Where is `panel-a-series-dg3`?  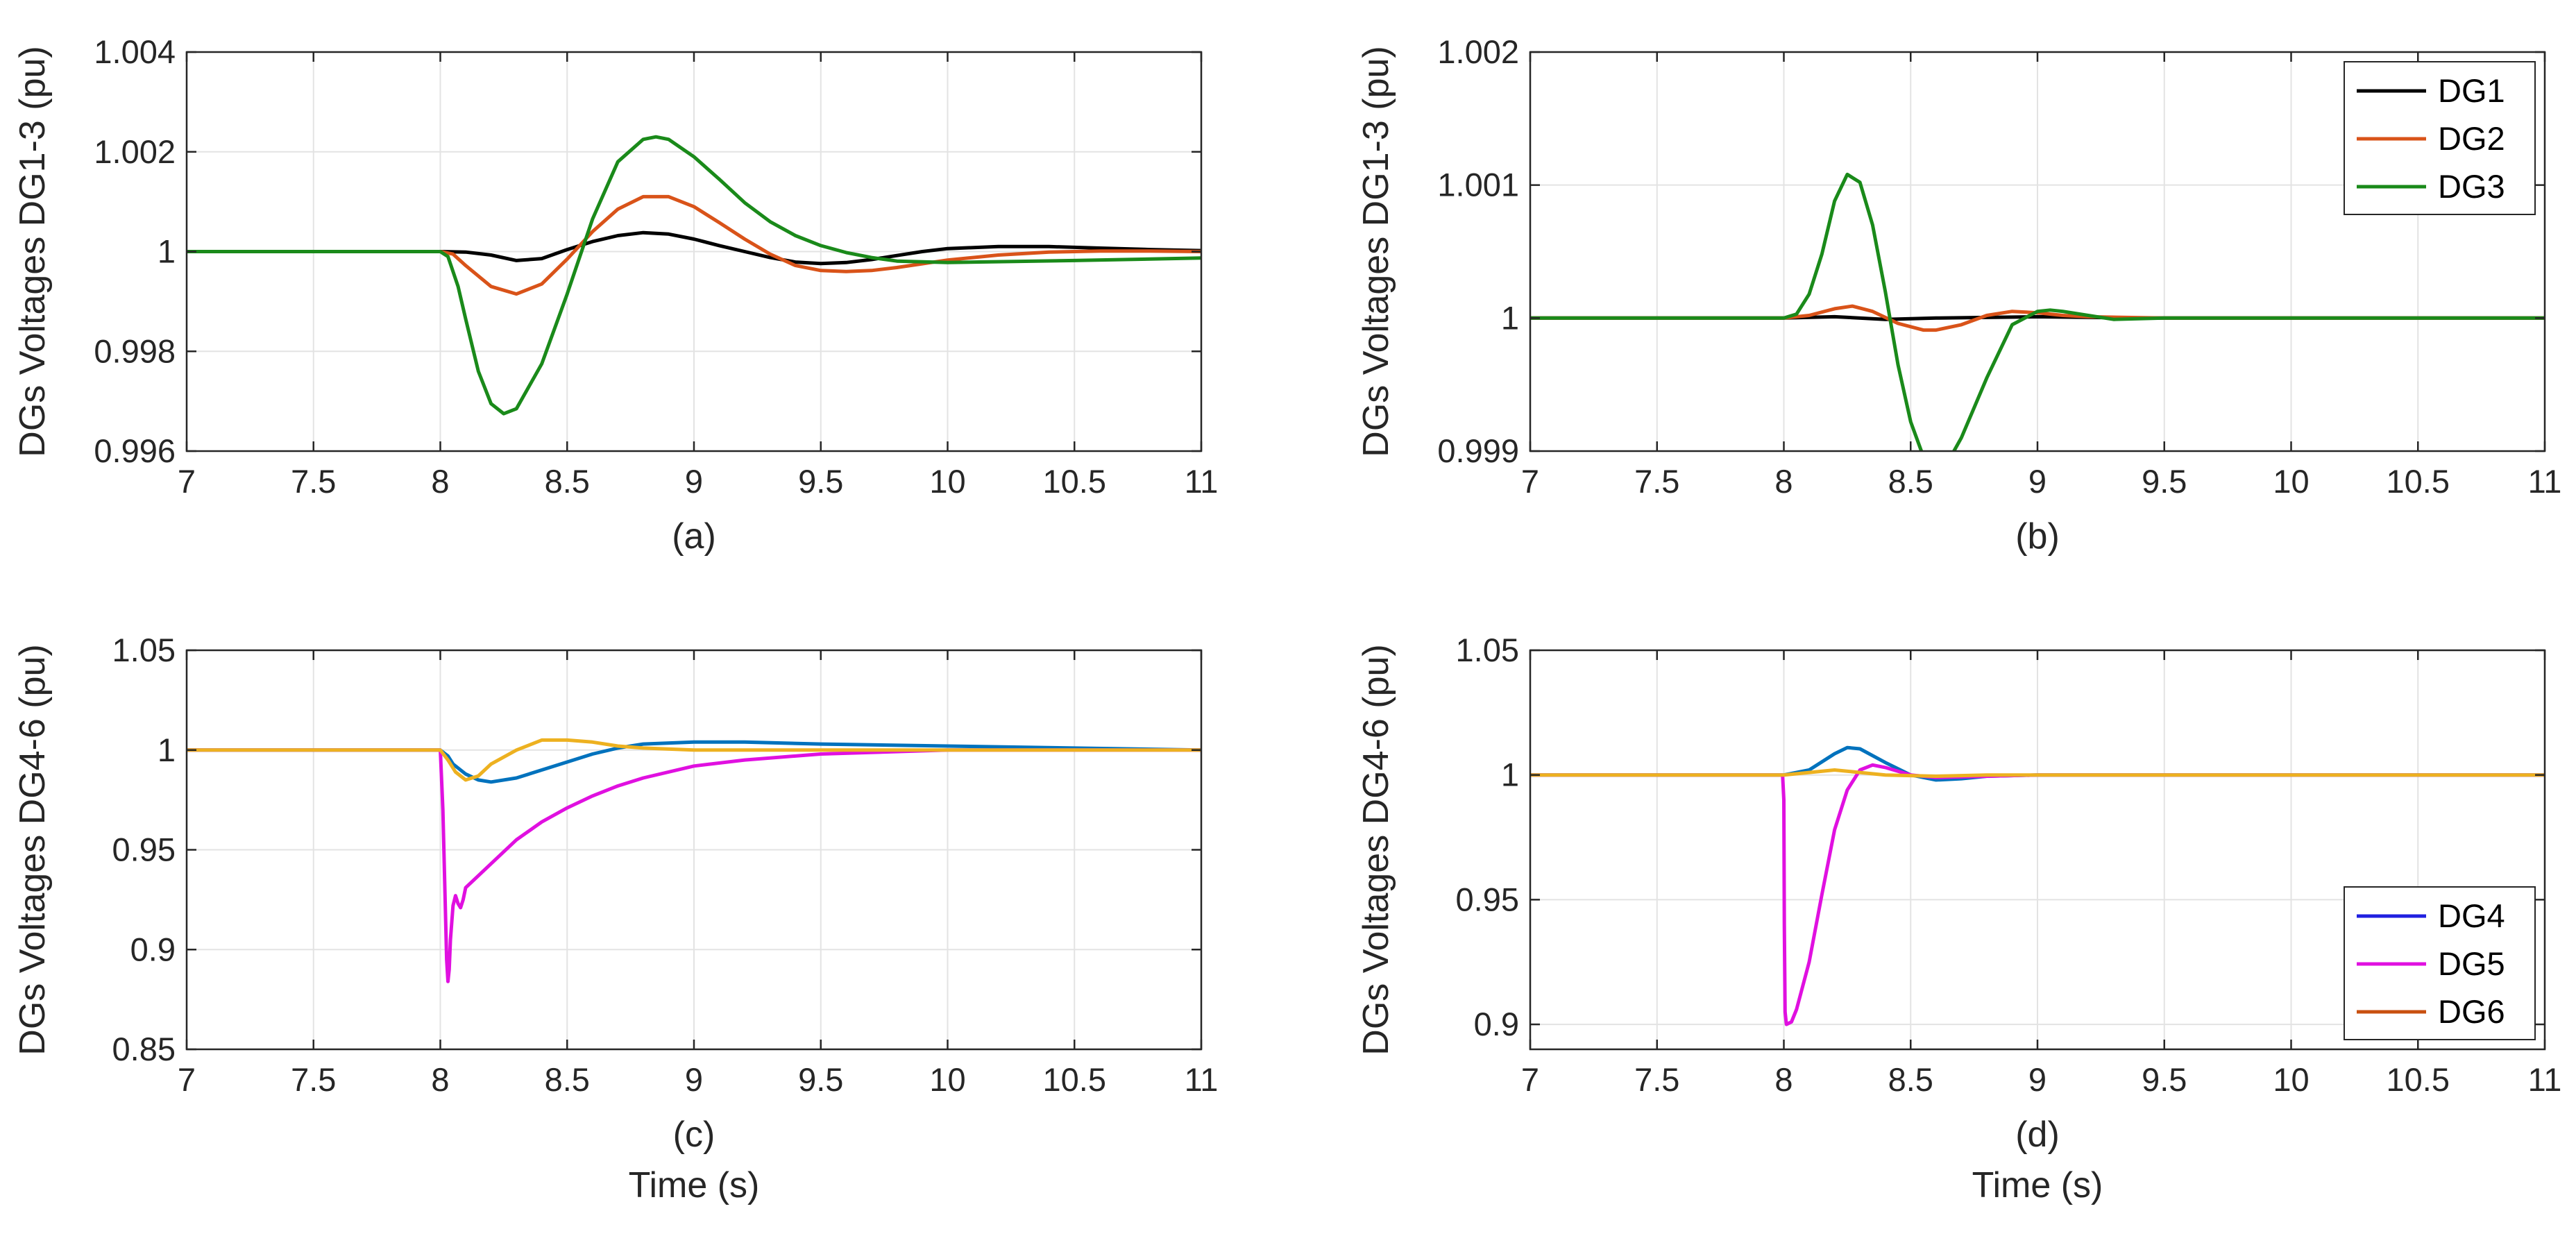 panel-a-series-dg3 is located at coordinates (694, 275).